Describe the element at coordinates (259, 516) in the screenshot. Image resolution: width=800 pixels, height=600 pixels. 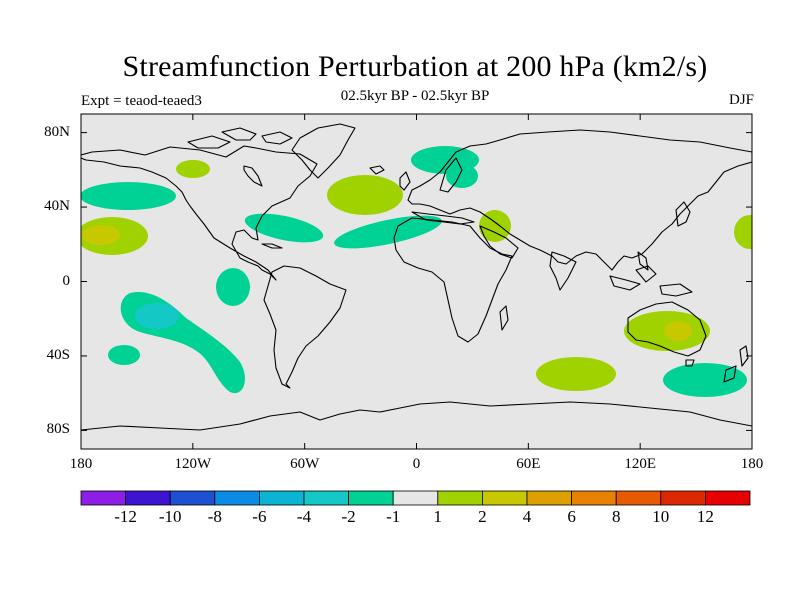
I see `colorbar-label: -6` at that location.